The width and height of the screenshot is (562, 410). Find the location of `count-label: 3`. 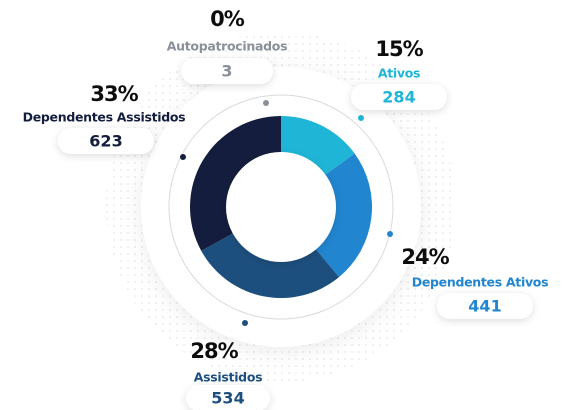

count-label: 3 is located at coordinates (226, 71).